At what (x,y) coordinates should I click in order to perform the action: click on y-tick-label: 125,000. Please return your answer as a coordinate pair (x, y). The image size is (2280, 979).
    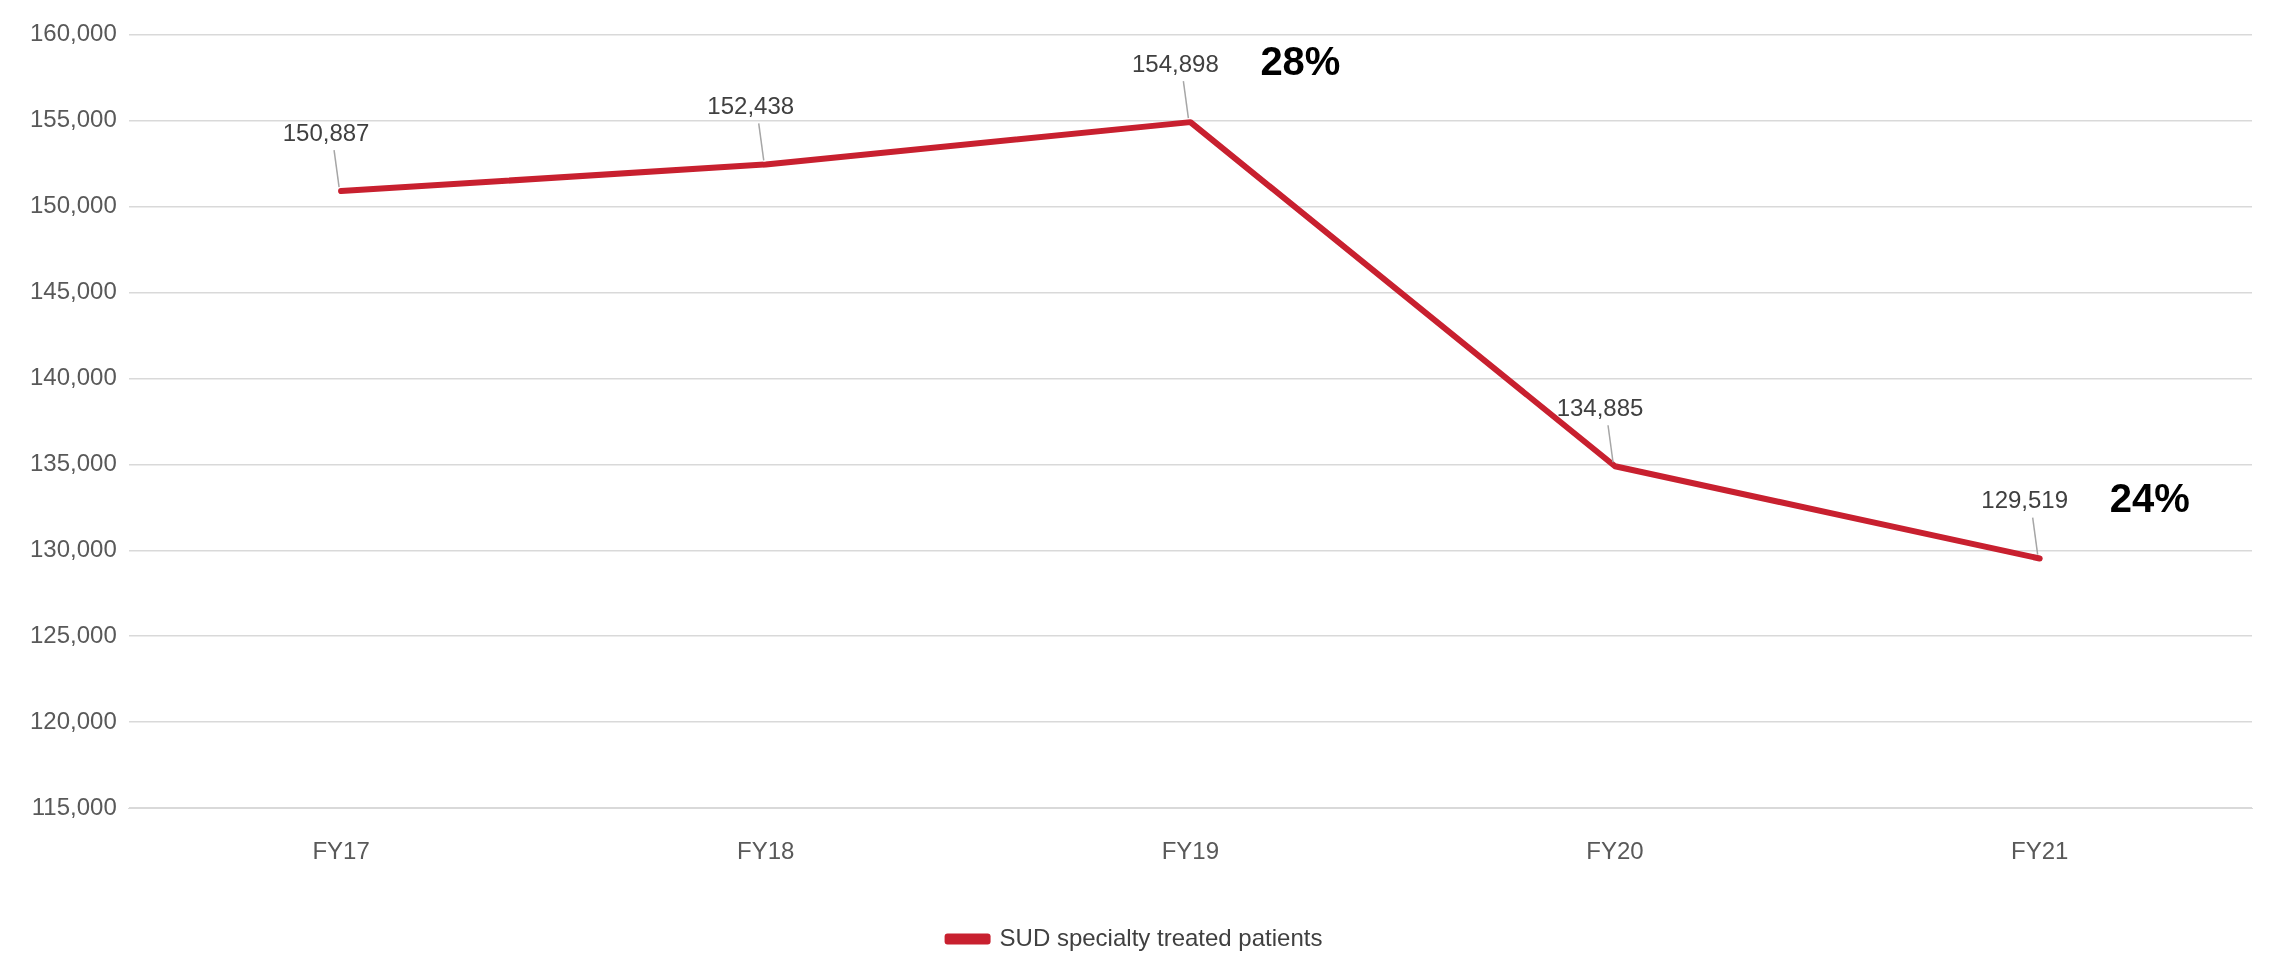
    Looking at the image, I should click on (73, 634).